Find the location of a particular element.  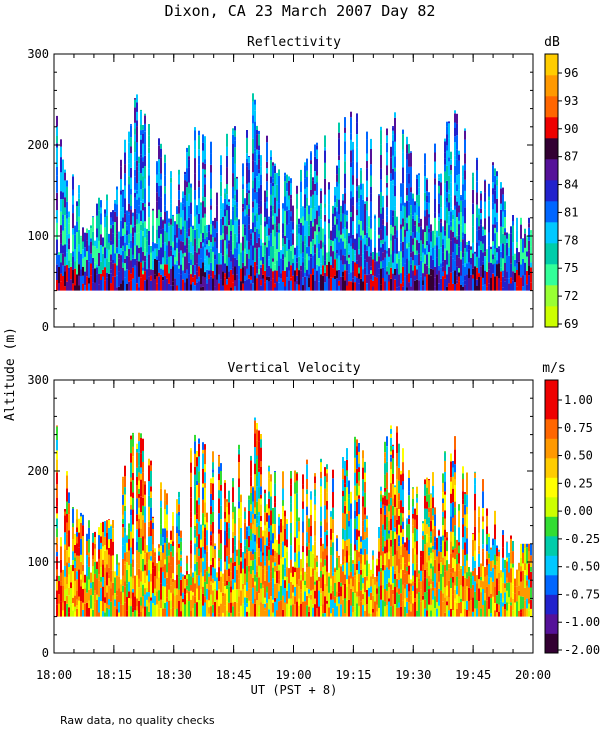

colorbar-tick-label: -0.25 is located at coordinates (582, 539).